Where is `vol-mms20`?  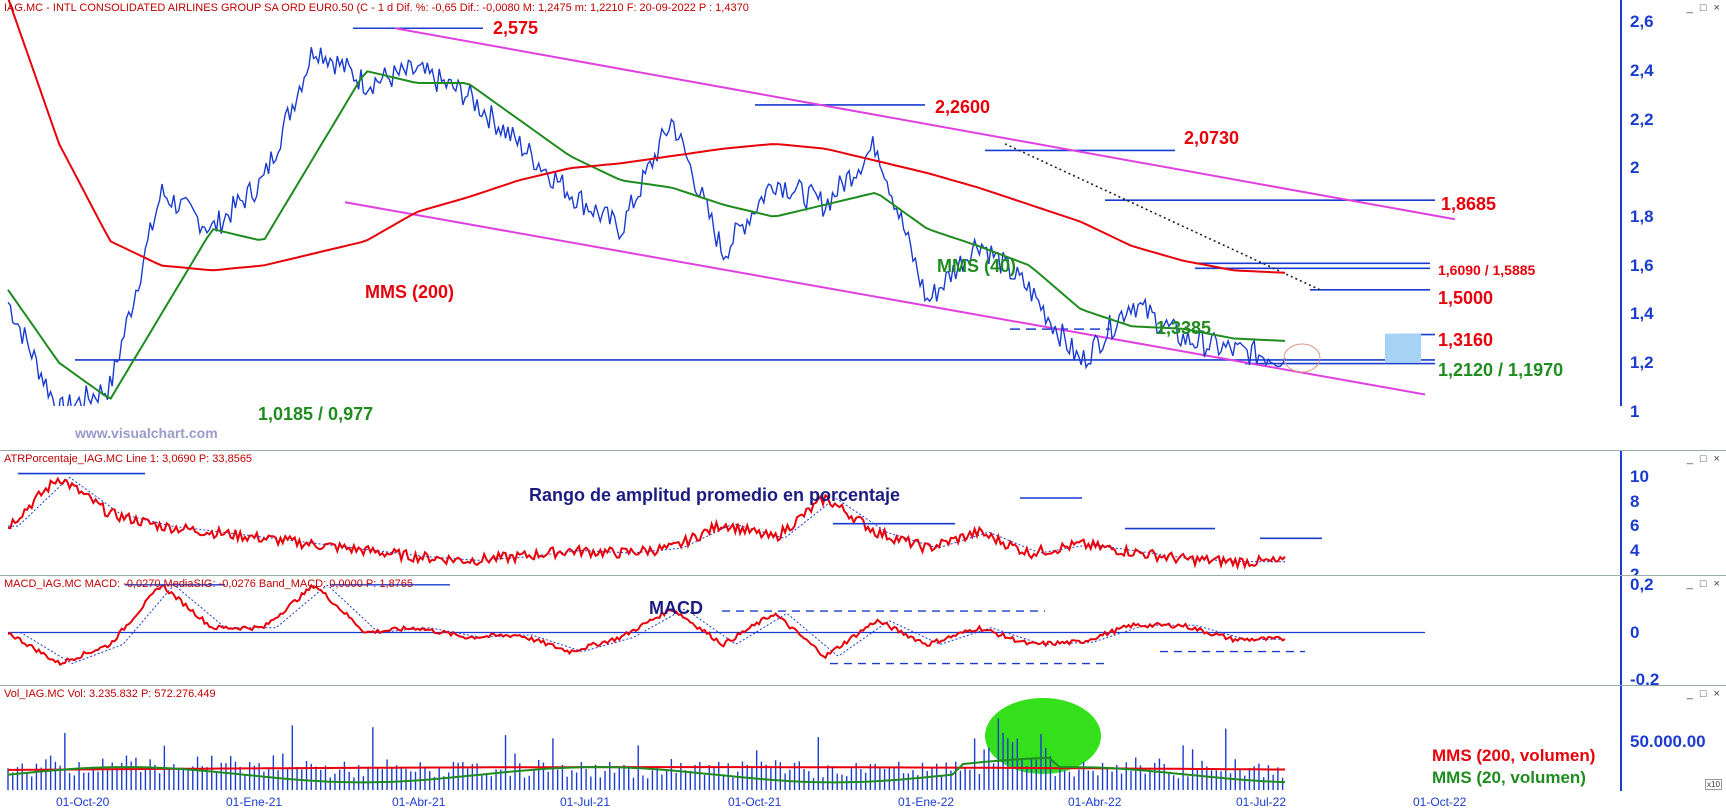 vol-mms20 is located at coordinates (646, 770).